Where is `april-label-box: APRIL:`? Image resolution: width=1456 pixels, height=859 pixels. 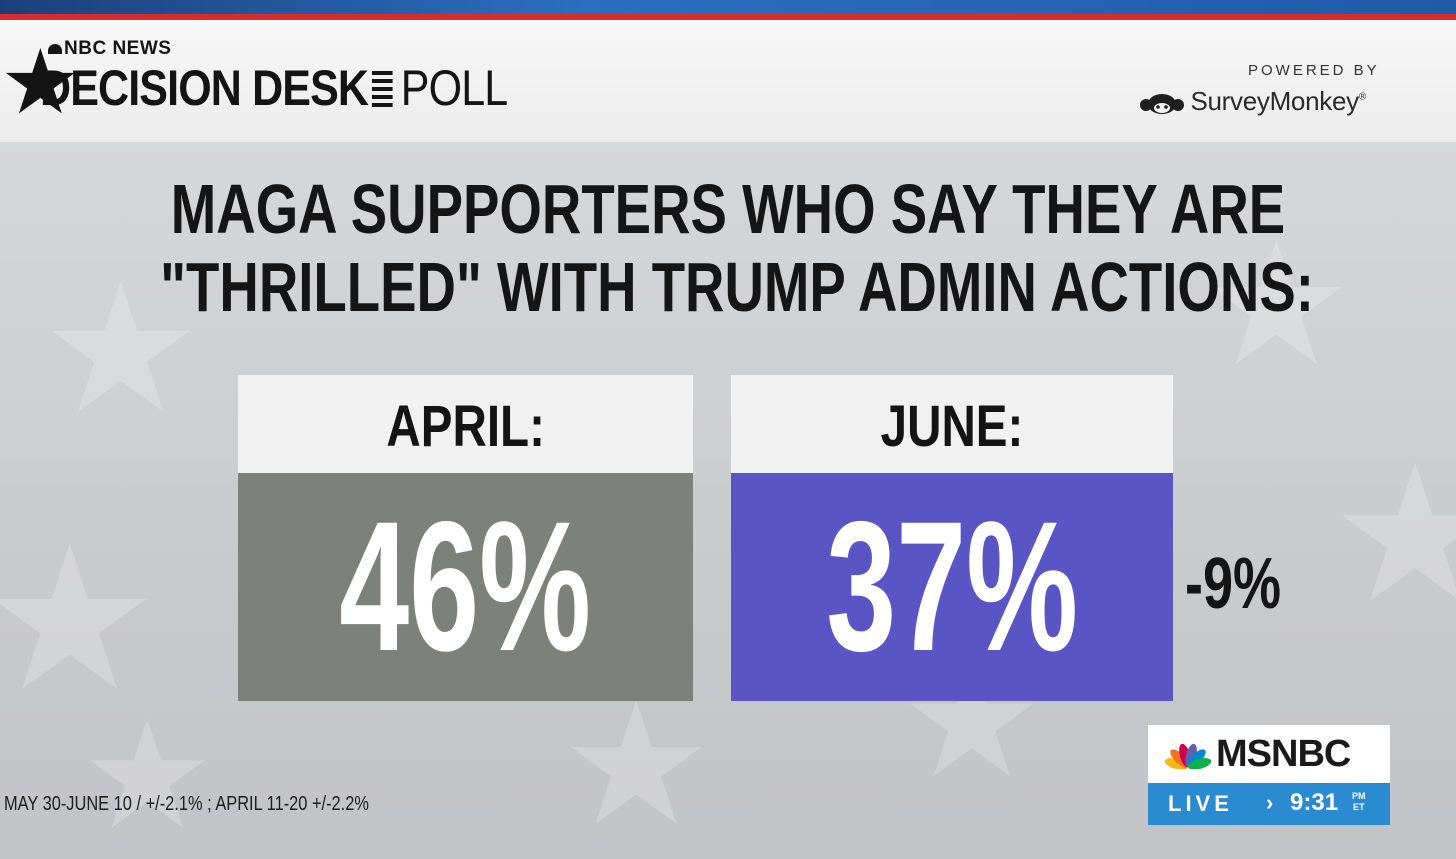
april-label-box: APRIL: is located at coordinates (465, 424).